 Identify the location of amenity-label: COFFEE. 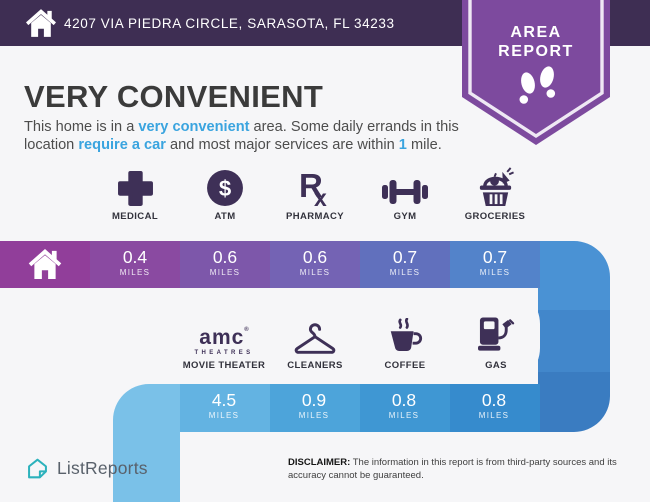
(405, 365).